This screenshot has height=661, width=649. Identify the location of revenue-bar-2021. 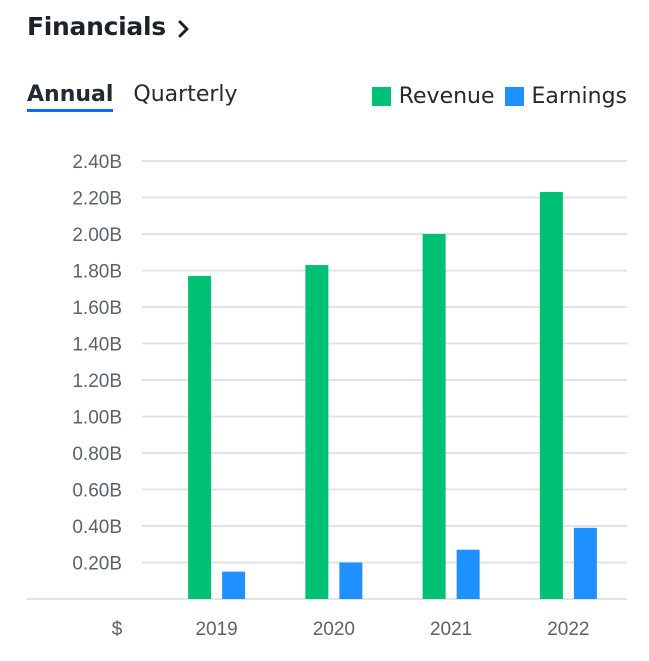
(434, 416).